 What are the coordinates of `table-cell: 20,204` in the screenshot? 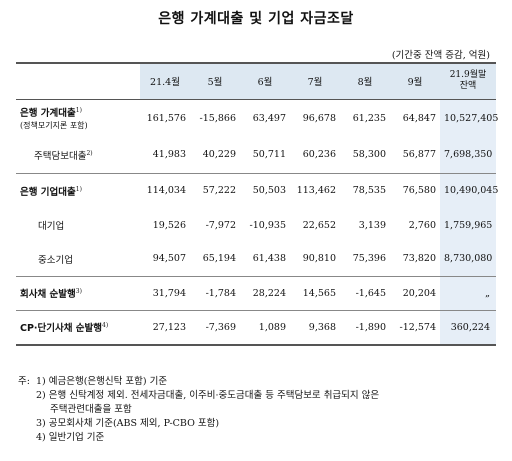 It's located at (415, 292).